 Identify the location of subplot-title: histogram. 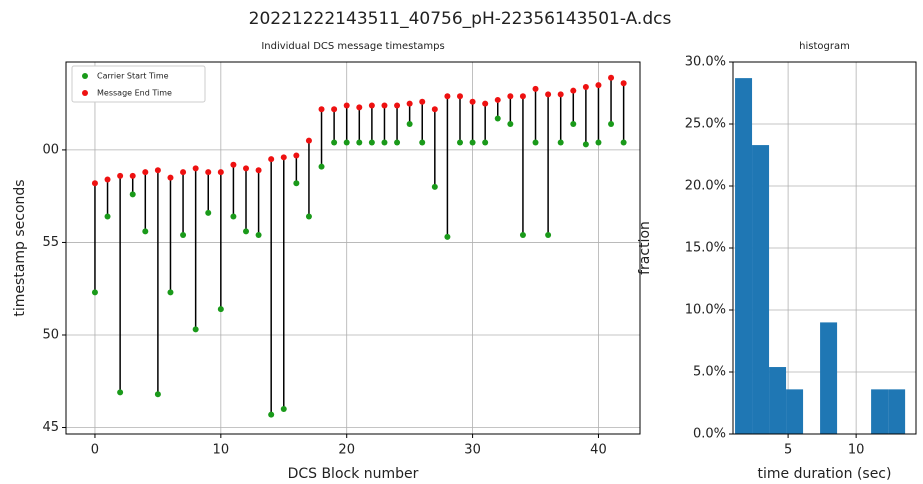
(824, 46).